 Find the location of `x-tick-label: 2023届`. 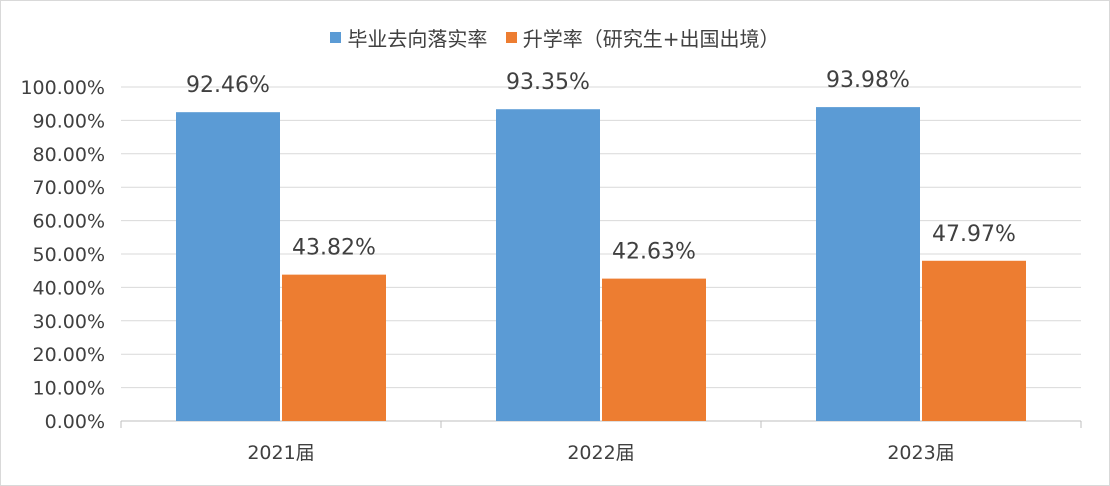

x-tick-label: 2023届 is located at coordinates (920, 453).